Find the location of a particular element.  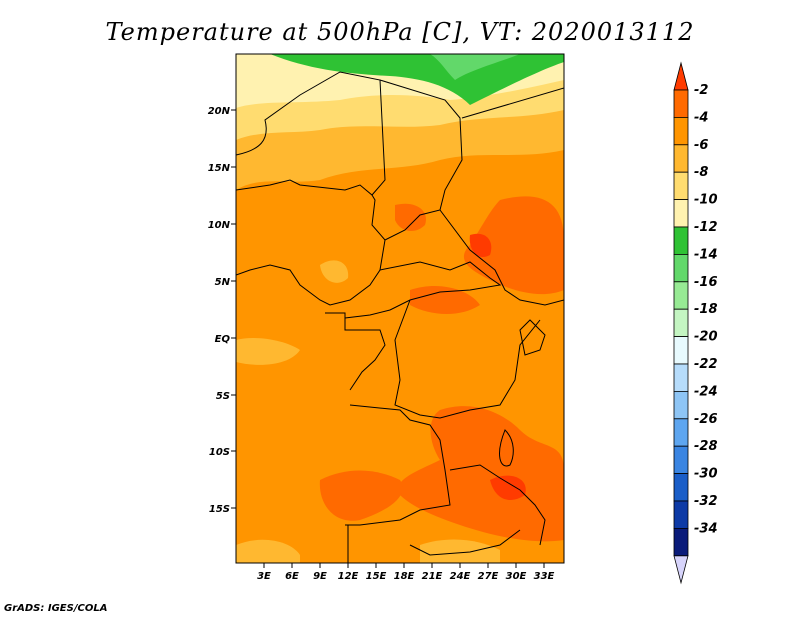

colorbar-bottom-arrow is located at coordinates (681, 570).